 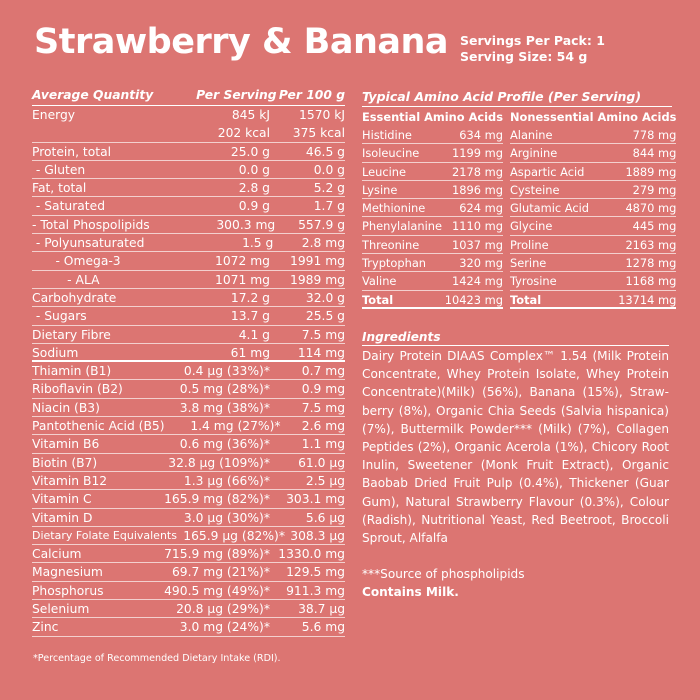 I want to click on nutrition-row: - ALA 1071 mg 1989 mg, so click(x=188, y=280).